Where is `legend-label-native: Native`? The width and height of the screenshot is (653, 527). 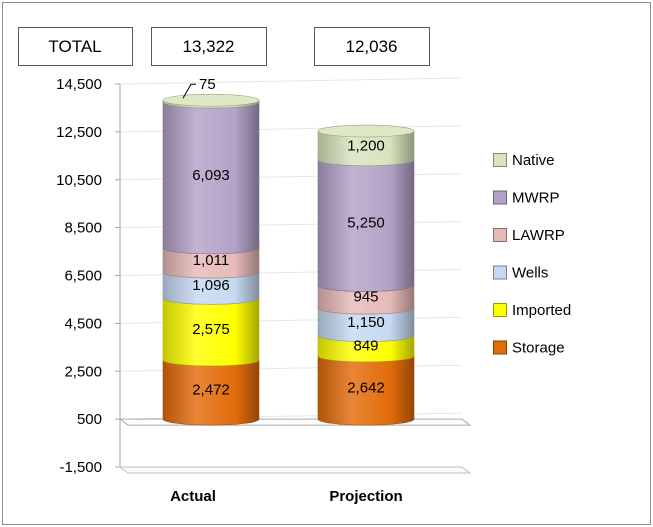 legend-label-native: Native is located at coordinates (533, 160).